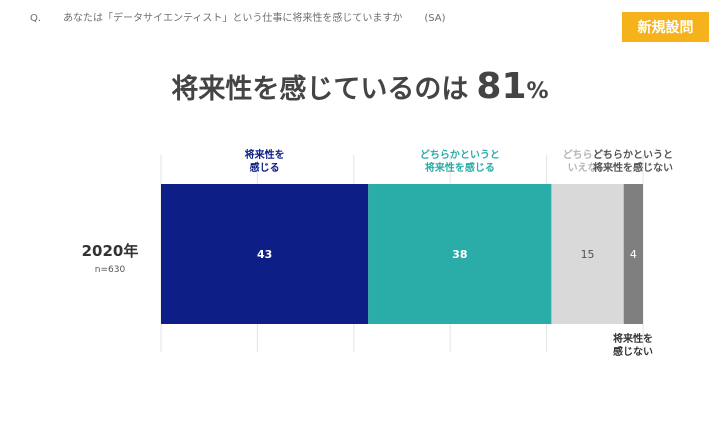 This screenshot has width=720, height=430. What do you see at coordinates (265, 167) in the screenshot?
I see `legend-label: 感じる` at bounding box center [265, 167].